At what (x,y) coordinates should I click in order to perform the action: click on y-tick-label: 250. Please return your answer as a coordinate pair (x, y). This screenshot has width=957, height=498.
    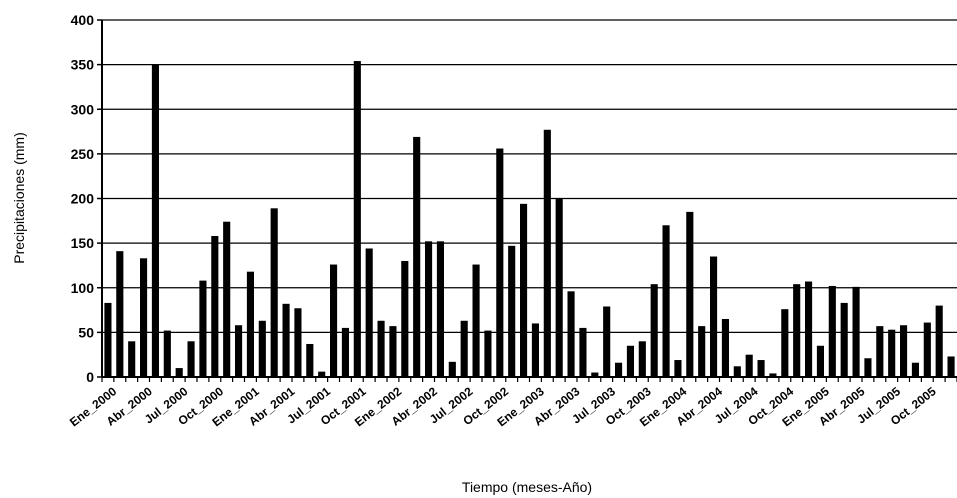
    Looking at the image, I should click on (83, 154).